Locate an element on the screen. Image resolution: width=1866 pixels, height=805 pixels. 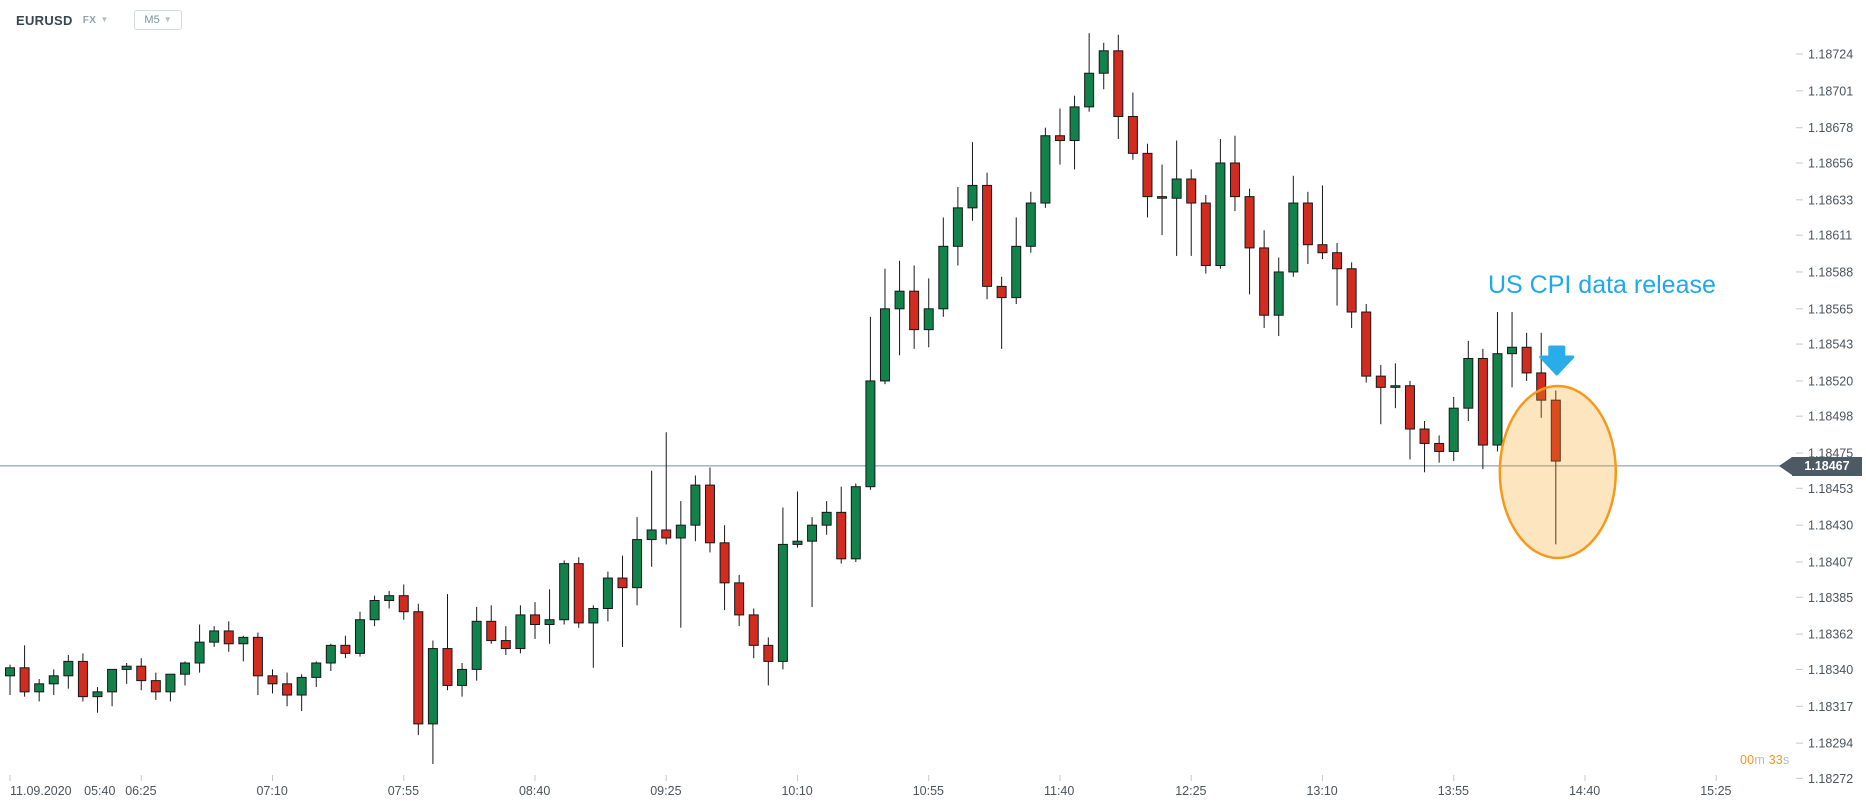
cpi-annotation-text: US CPI data release is located at coordinates (1602, 285).